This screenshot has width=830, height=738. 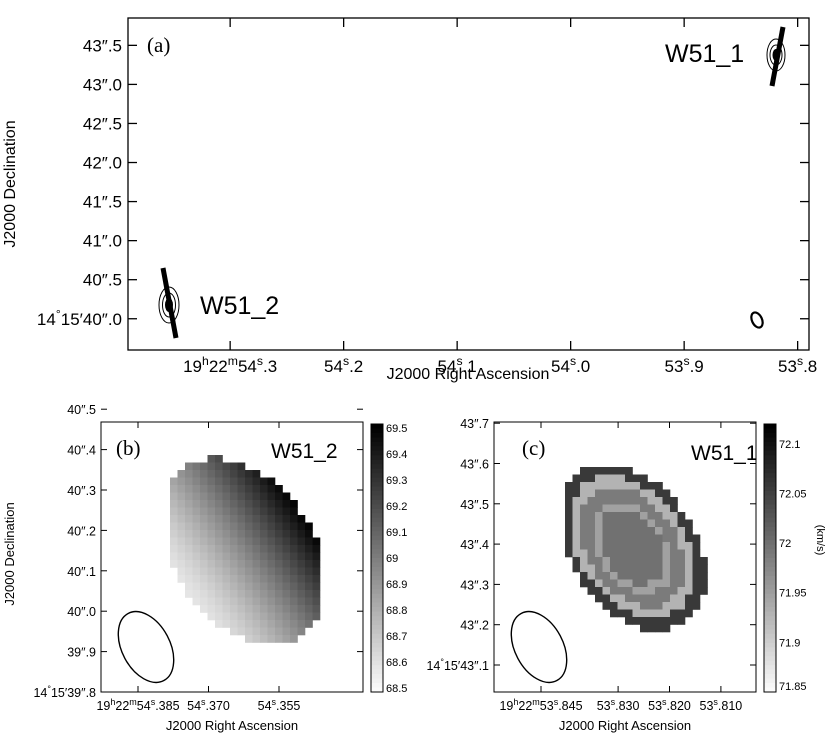 What do you see at coordinates (81, 410) in the screenshot?
I see `panel-b-ytick-label: 40″.5` at bounding box center [81, 410].